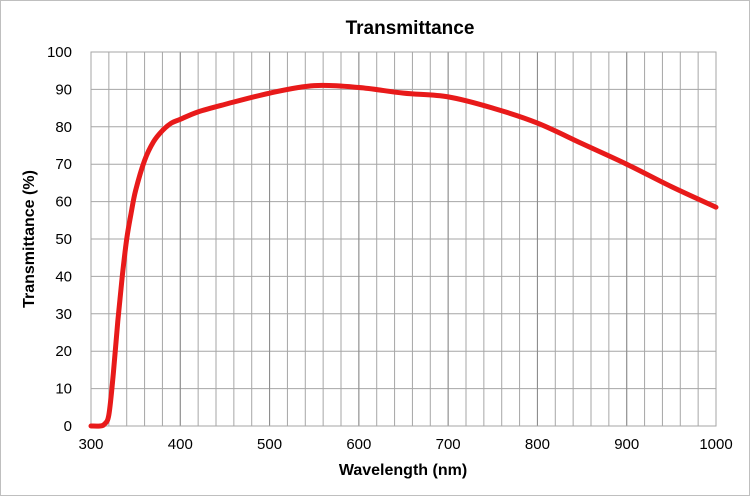 The width and height of the screenshot is (750, 496). I want to click on x-axis-tick-labels: 300 400 500 600 700 800 900 1000, so click(405, 444).